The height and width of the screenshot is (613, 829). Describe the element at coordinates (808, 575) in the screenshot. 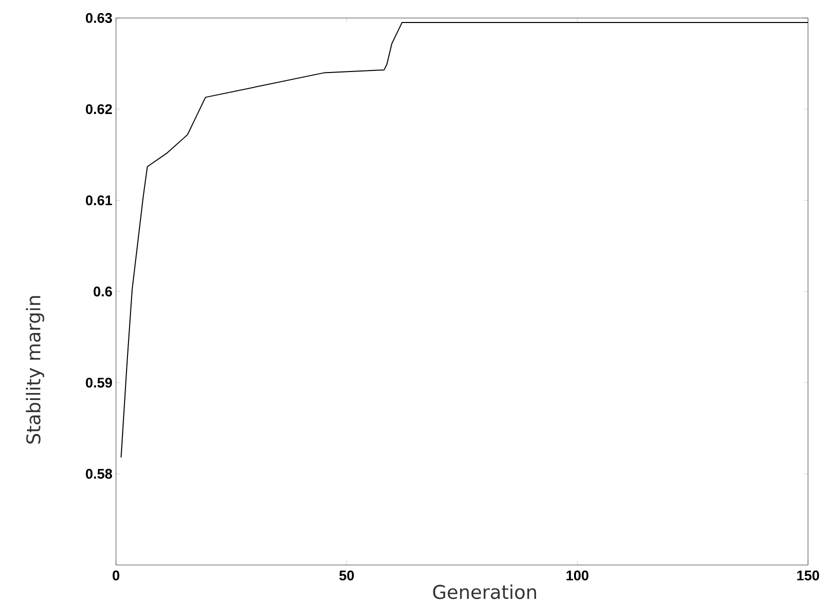

I see `x-tick-label: 150` at that location.